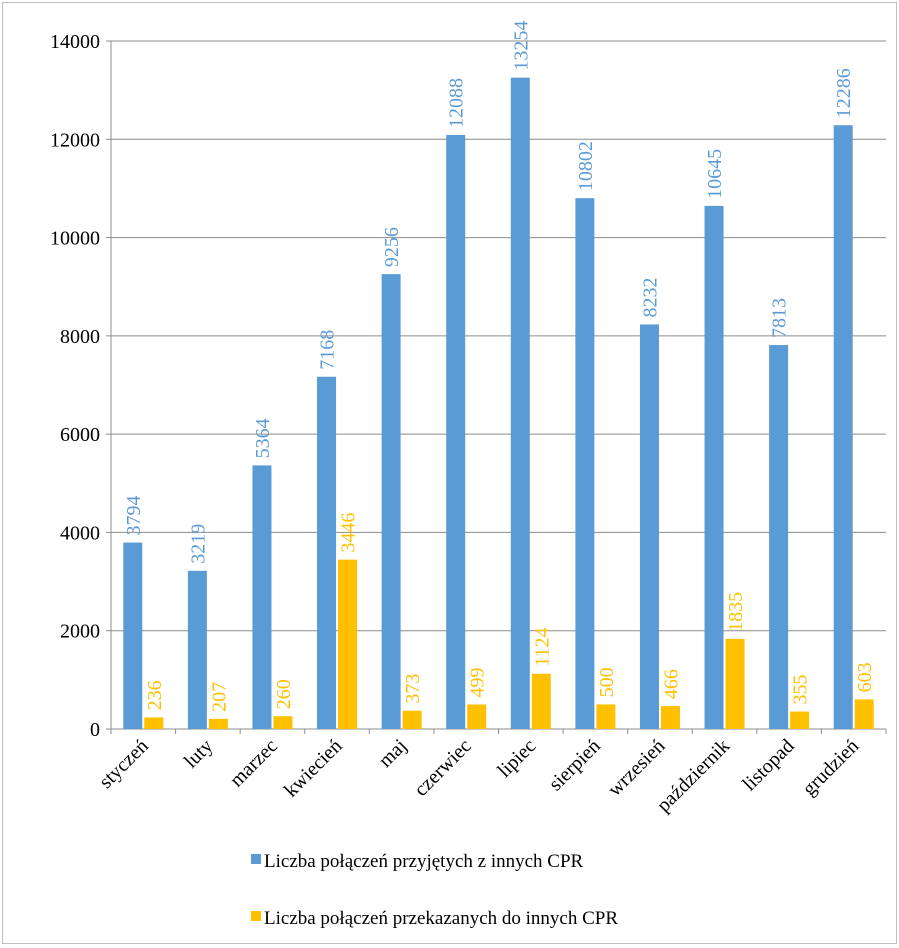  Describe the element at coordinates (575, 765) in the screenshot. I see `x-tick-label: sierpień` at that location.